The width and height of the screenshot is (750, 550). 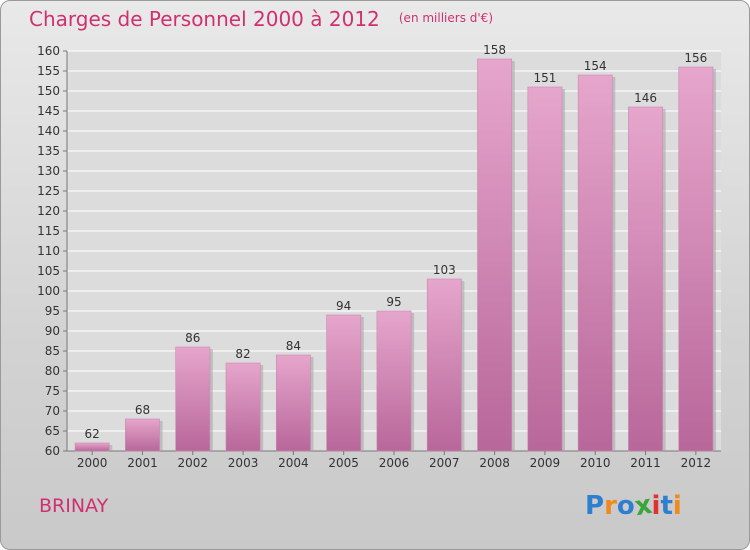 What do you see at coordinates (595, 506) in the screenshot?
I see `logo-letter: P` at bounding box center [595, 506].